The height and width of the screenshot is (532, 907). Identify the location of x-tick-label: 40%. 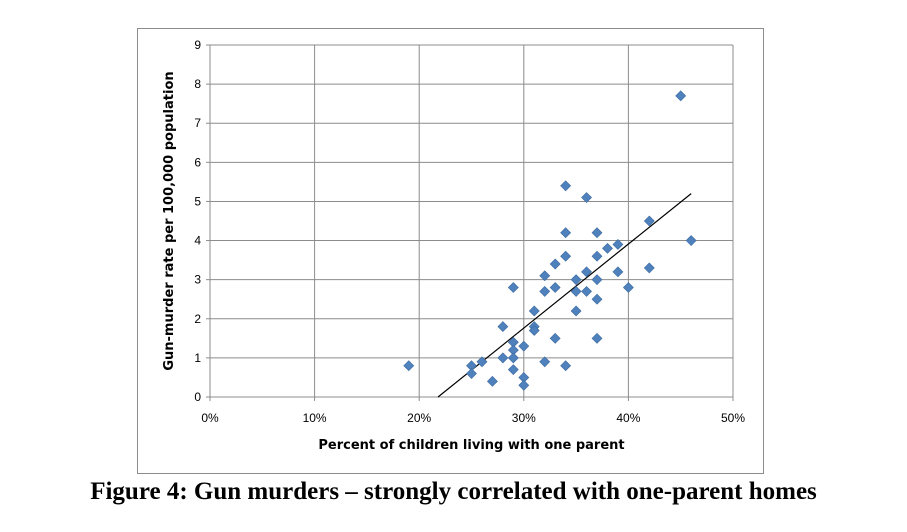
(628, 418).